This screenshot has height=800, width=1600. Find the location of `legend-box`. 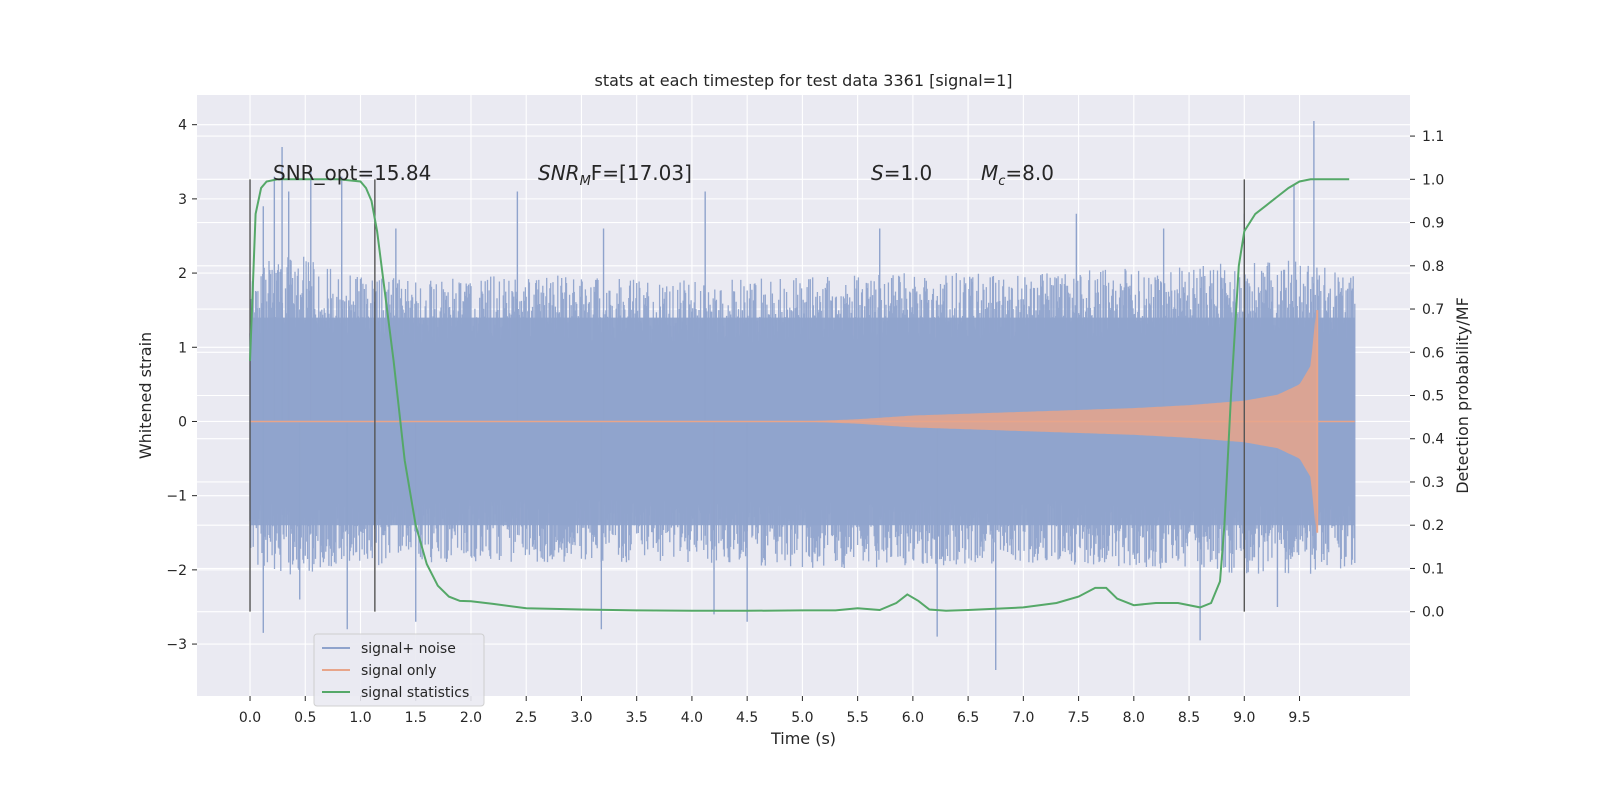

legend-box is located at coordinates (399, 670).